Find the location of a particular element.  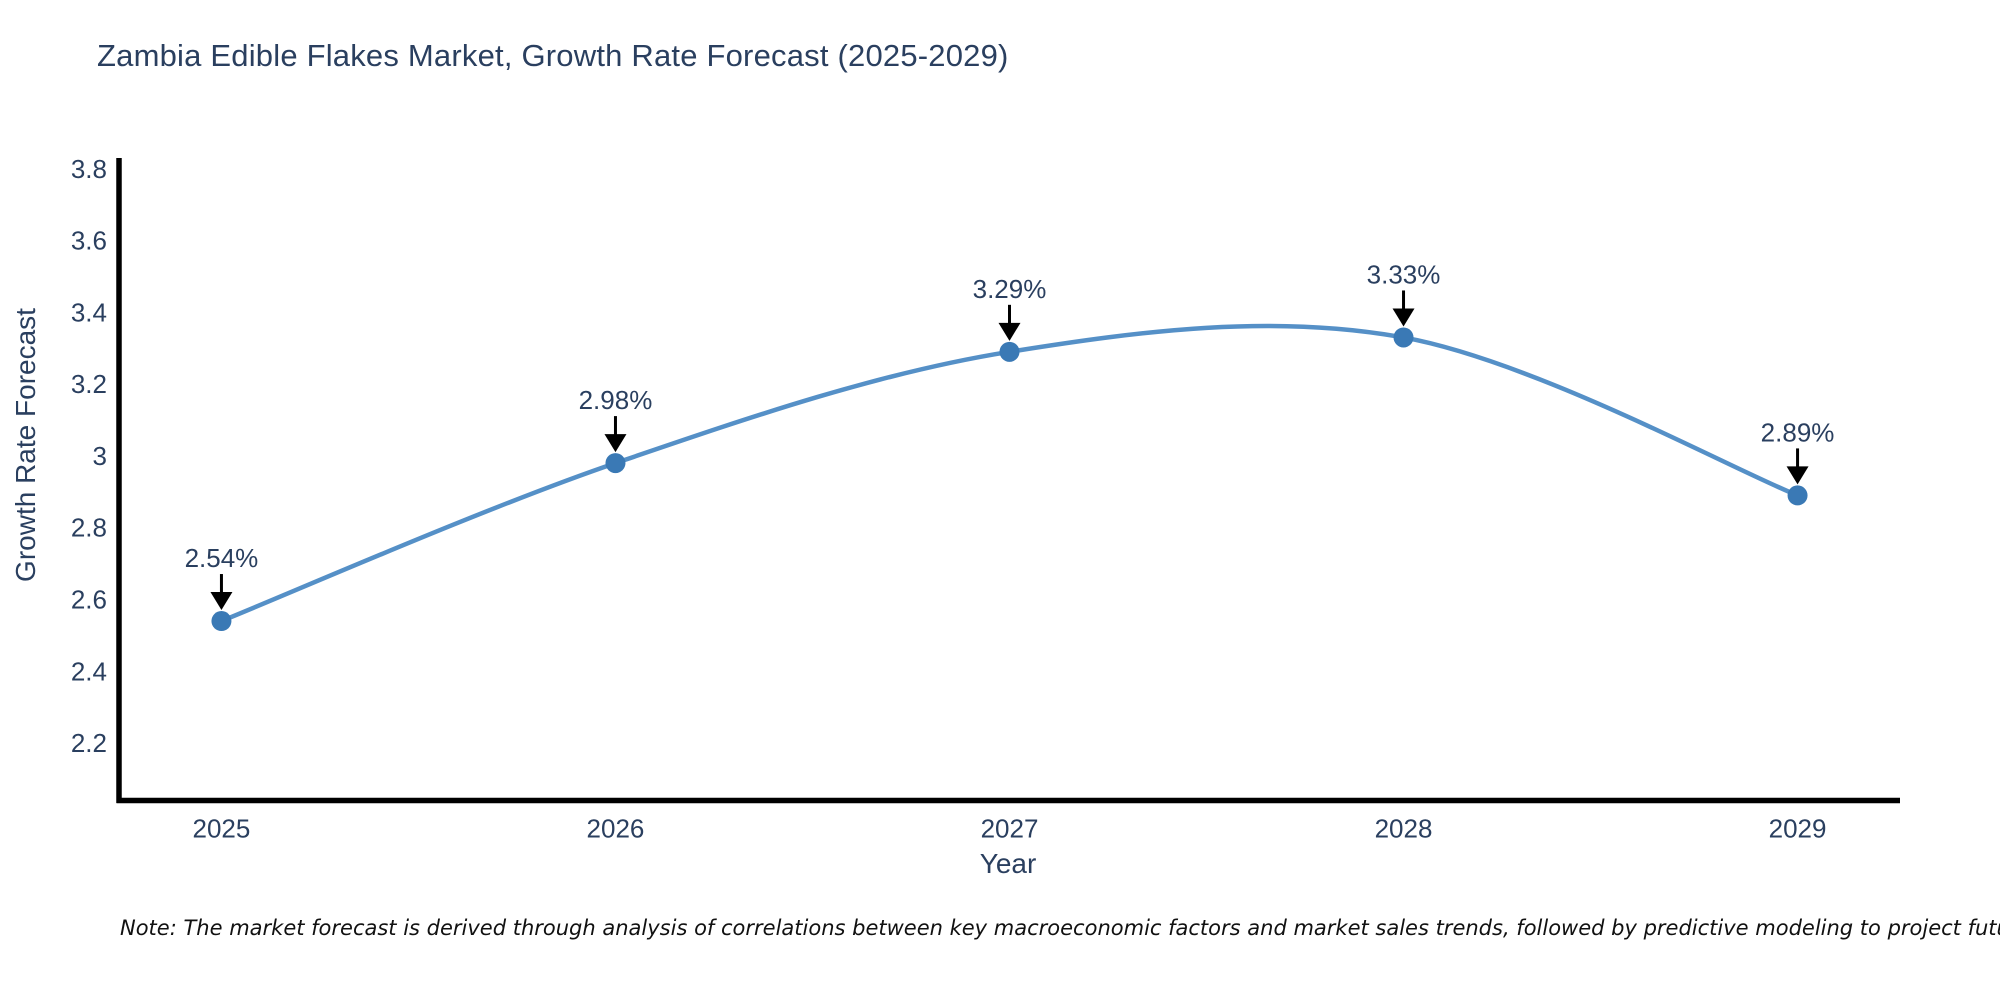

x-tick-label: 2027 is located at coordinates (1010, 829).